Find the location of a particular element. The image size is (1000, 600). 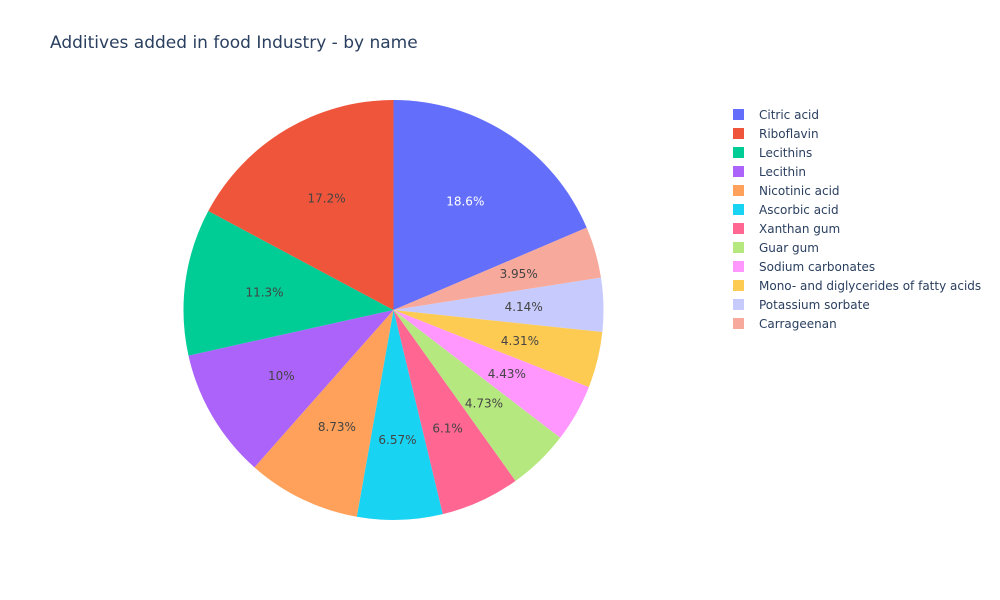

slice-label-lecithins: 11.3% is located at coordinates (264, 292).